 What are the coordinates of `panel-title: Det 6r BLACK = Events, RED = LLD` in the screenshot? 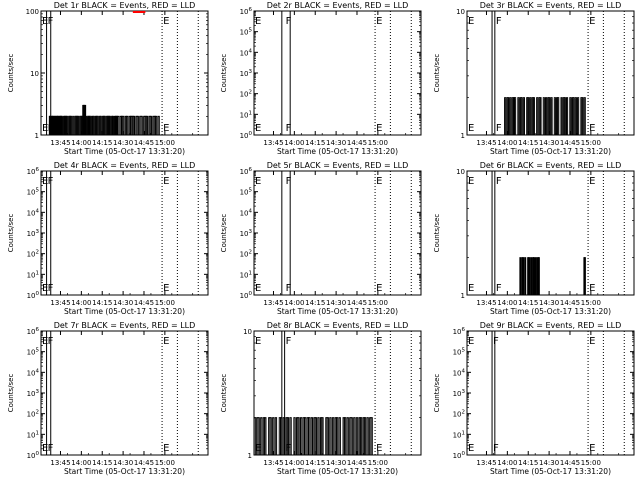 It's located at (551, 165).